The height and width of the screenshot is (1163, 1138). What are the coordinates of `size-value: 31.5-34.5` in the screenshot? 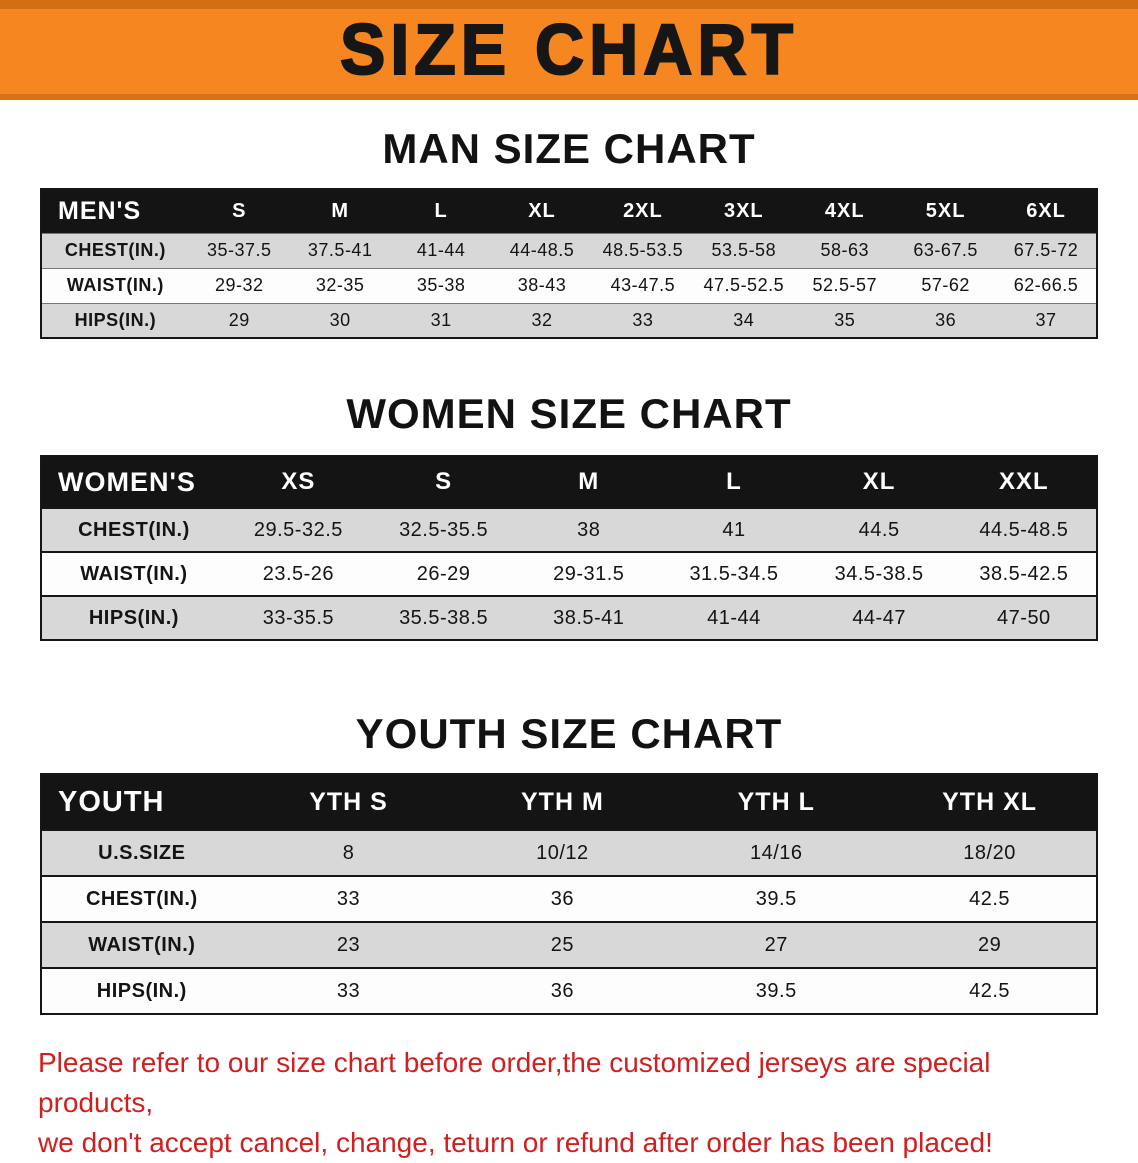 It's located at (734, 573).